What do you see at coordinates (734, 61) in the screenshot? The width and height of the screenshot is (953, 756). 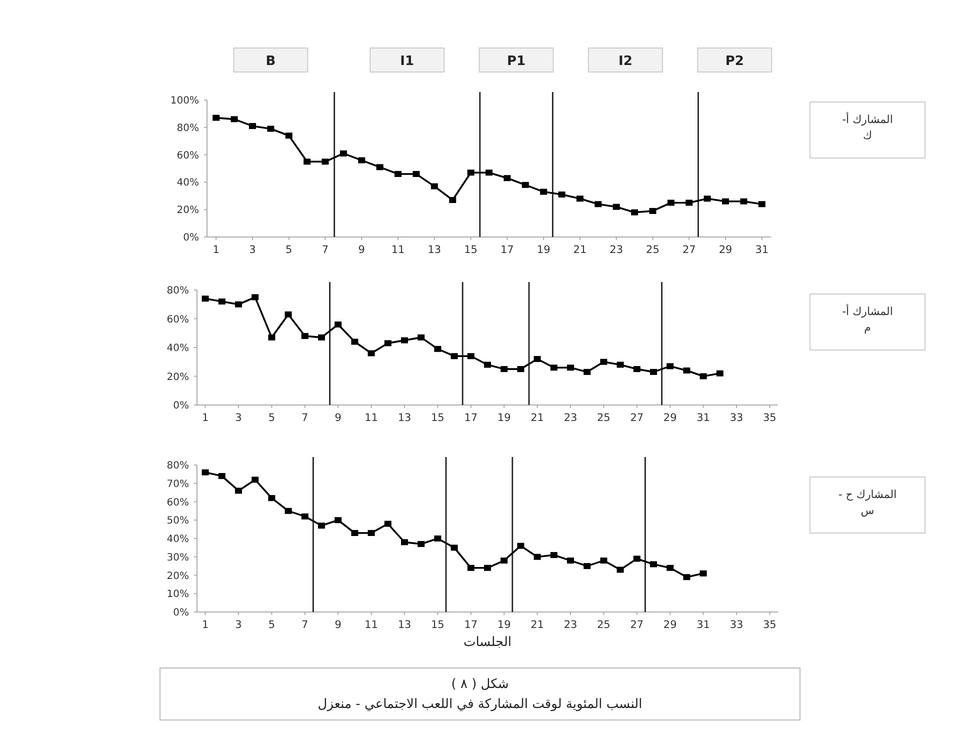 I see `text: P2` at bounding box center [734, 61].